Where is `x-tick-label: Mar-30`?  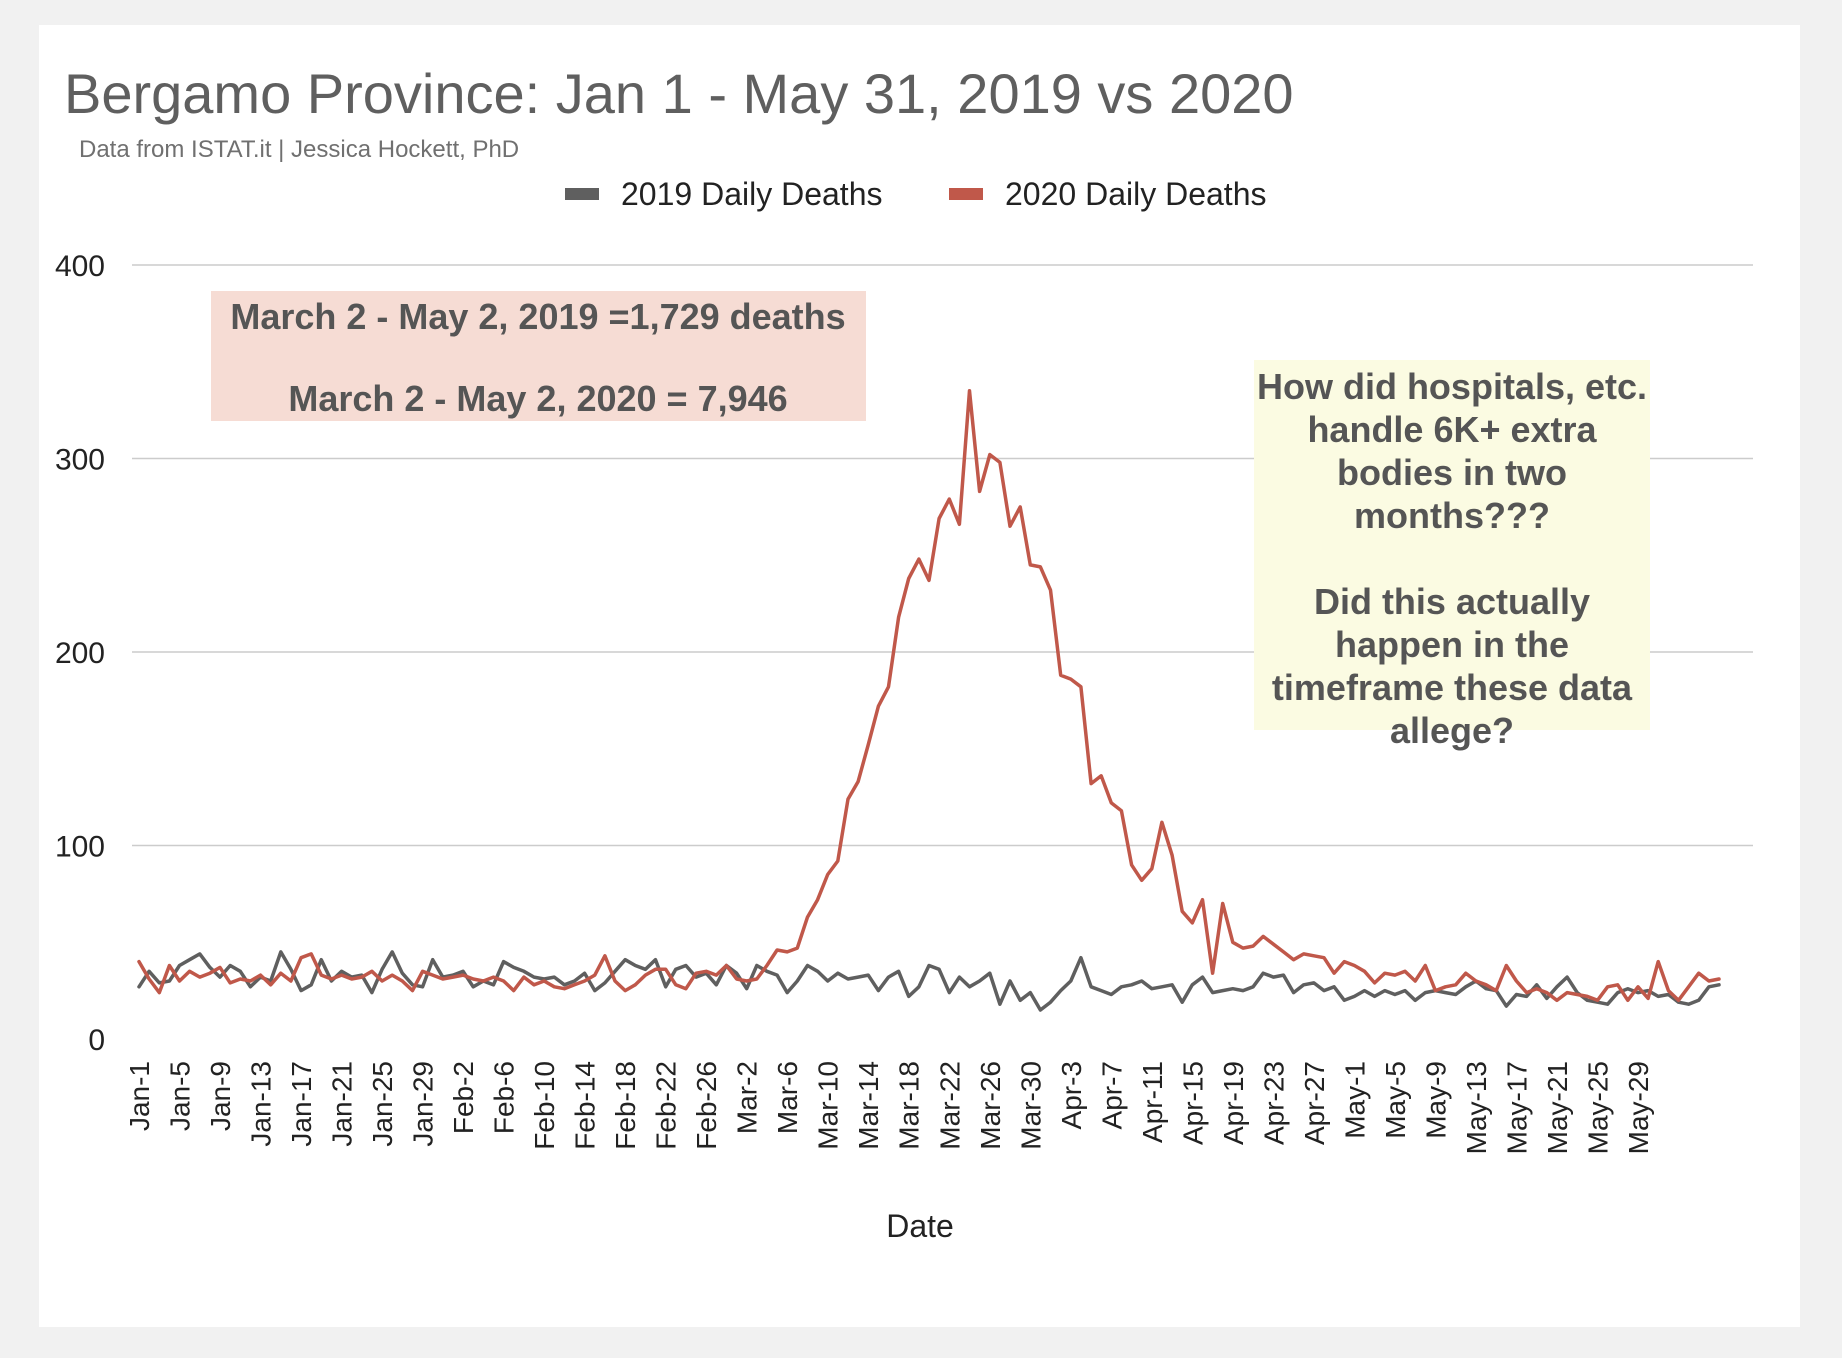
x-tick-label: Mar-30 is located at coordinates (1030, 1105).